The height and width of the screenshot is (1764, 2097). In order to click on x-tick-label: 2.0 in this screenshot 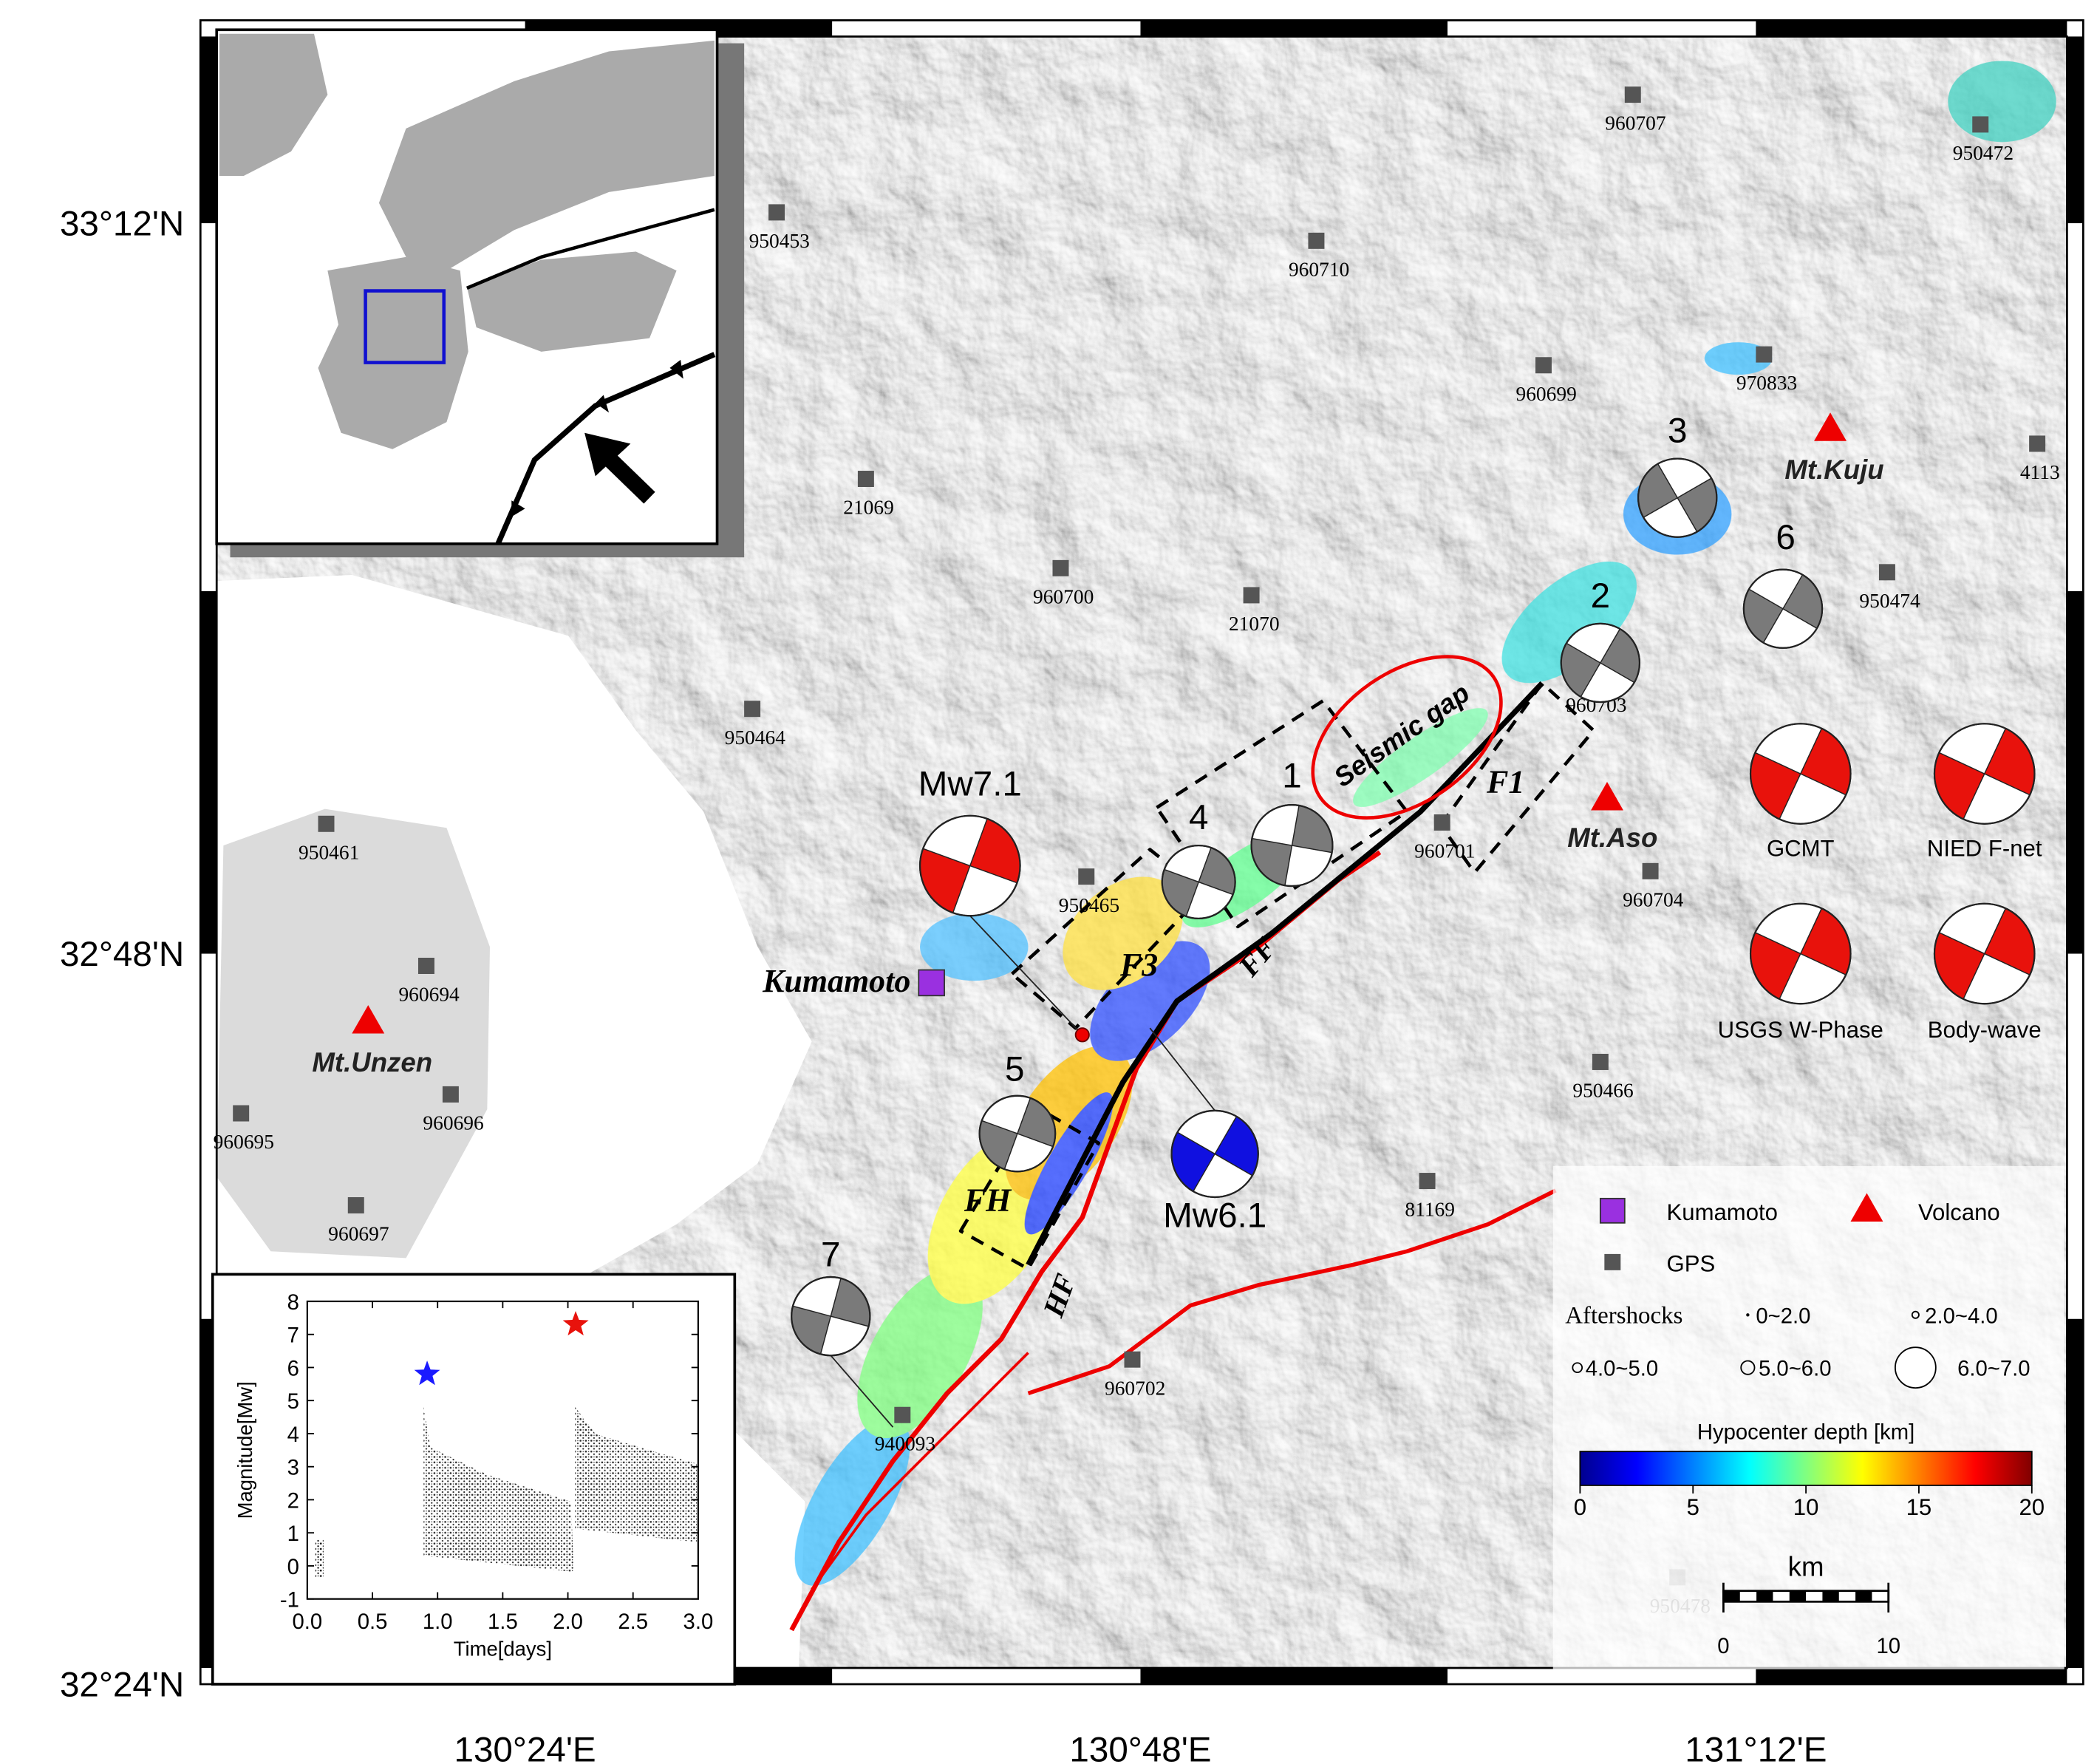, I will do `click(568, 1622)`.